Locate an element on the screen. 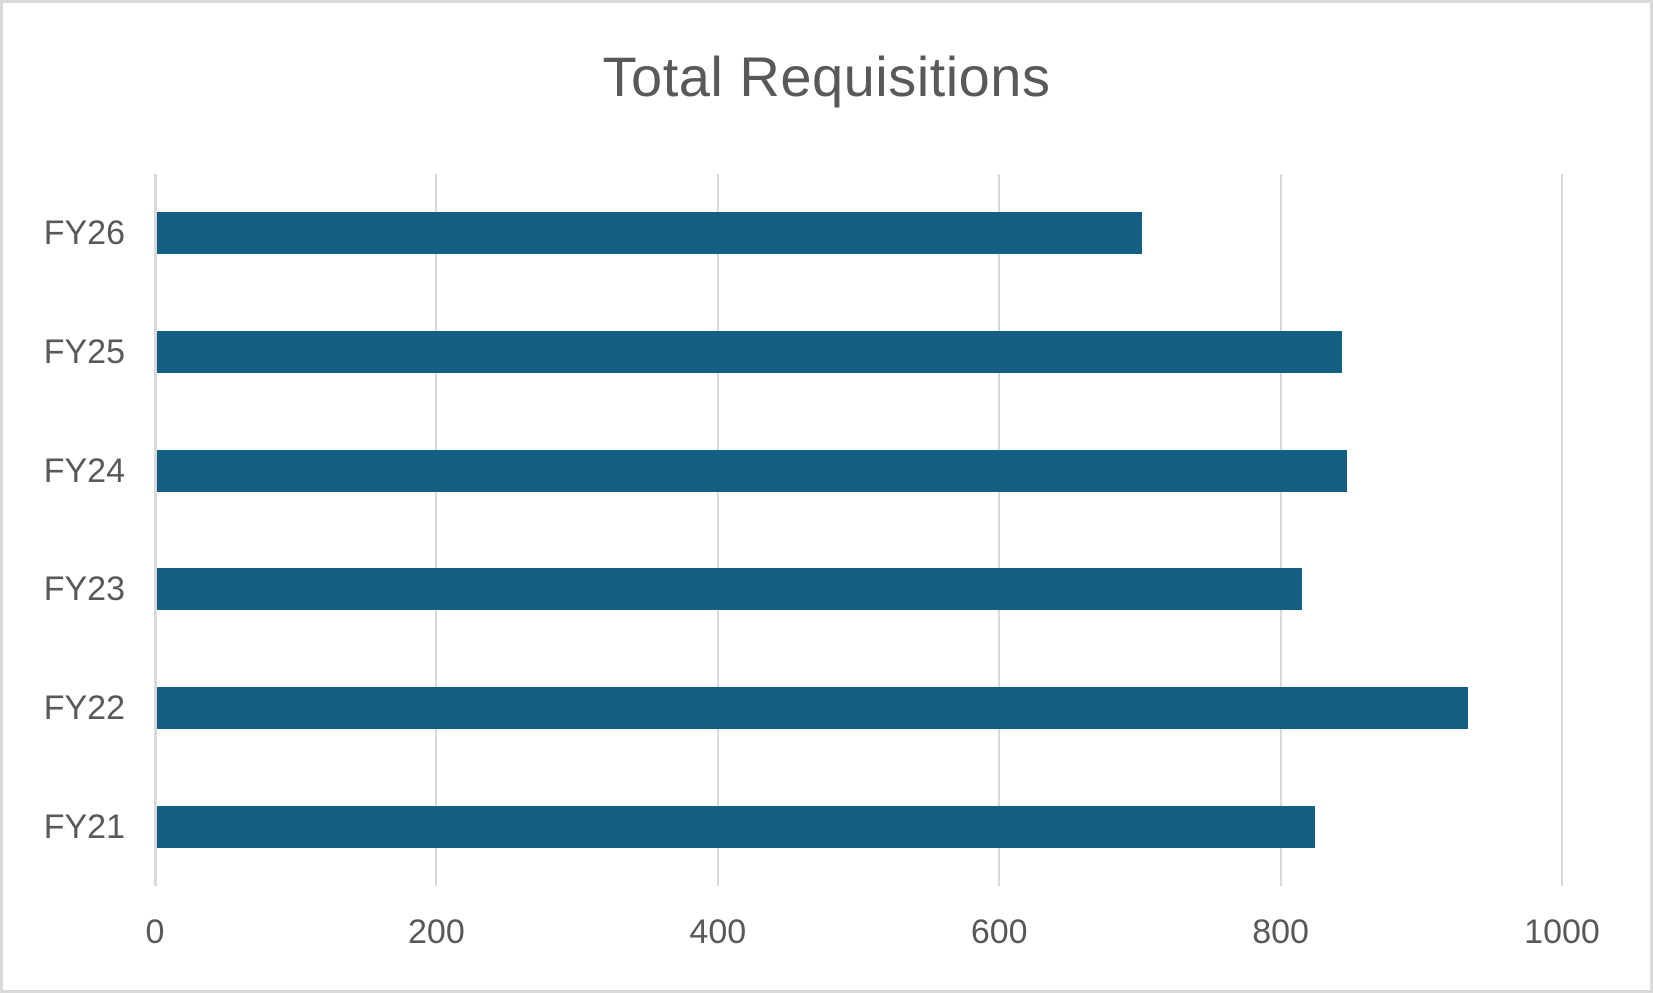 The height and width of the screenshot is (993, 1653). bar-fy24 is located at coordinates (752, 471).